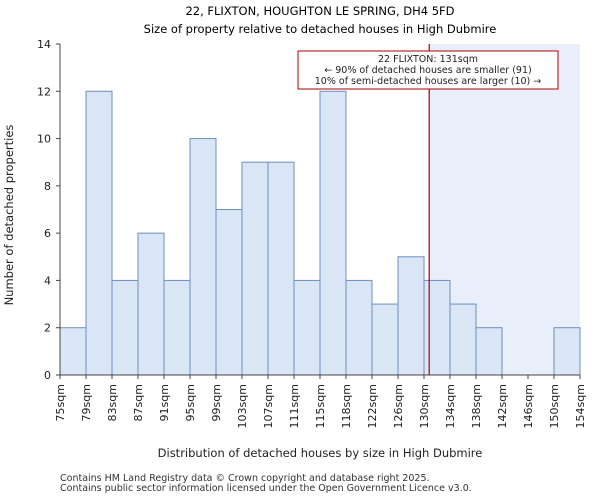  What do you see at coordinates (411, 316) in the screenshot?
I see `bar-126sqm` at bounding box center [411, 316].